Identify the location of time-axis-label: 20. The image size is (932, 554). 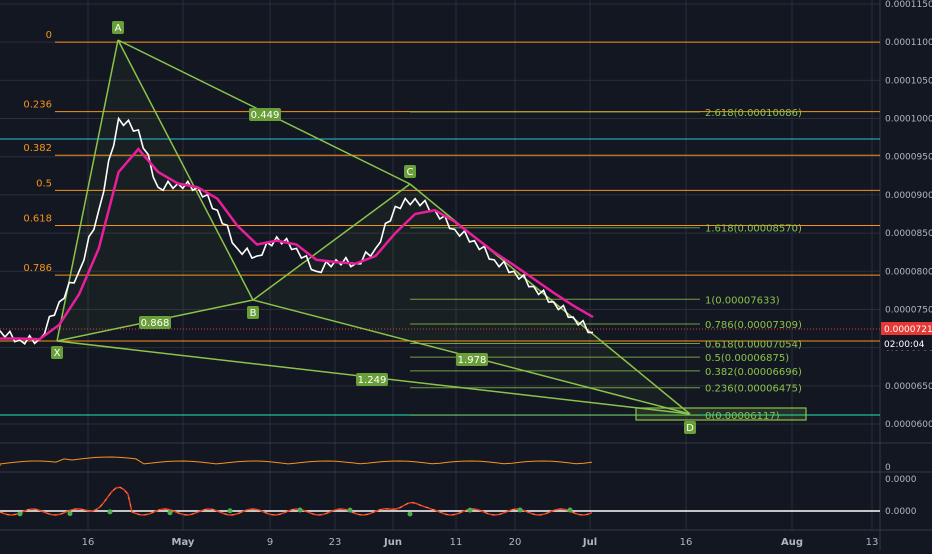
(515, 542).